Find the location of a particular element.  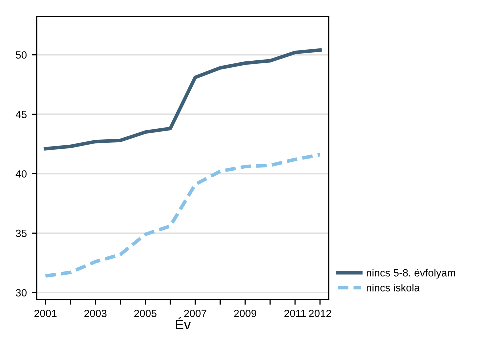

legend-label: nincs 5-8. évfolyam is located at coordinates (411, 274).